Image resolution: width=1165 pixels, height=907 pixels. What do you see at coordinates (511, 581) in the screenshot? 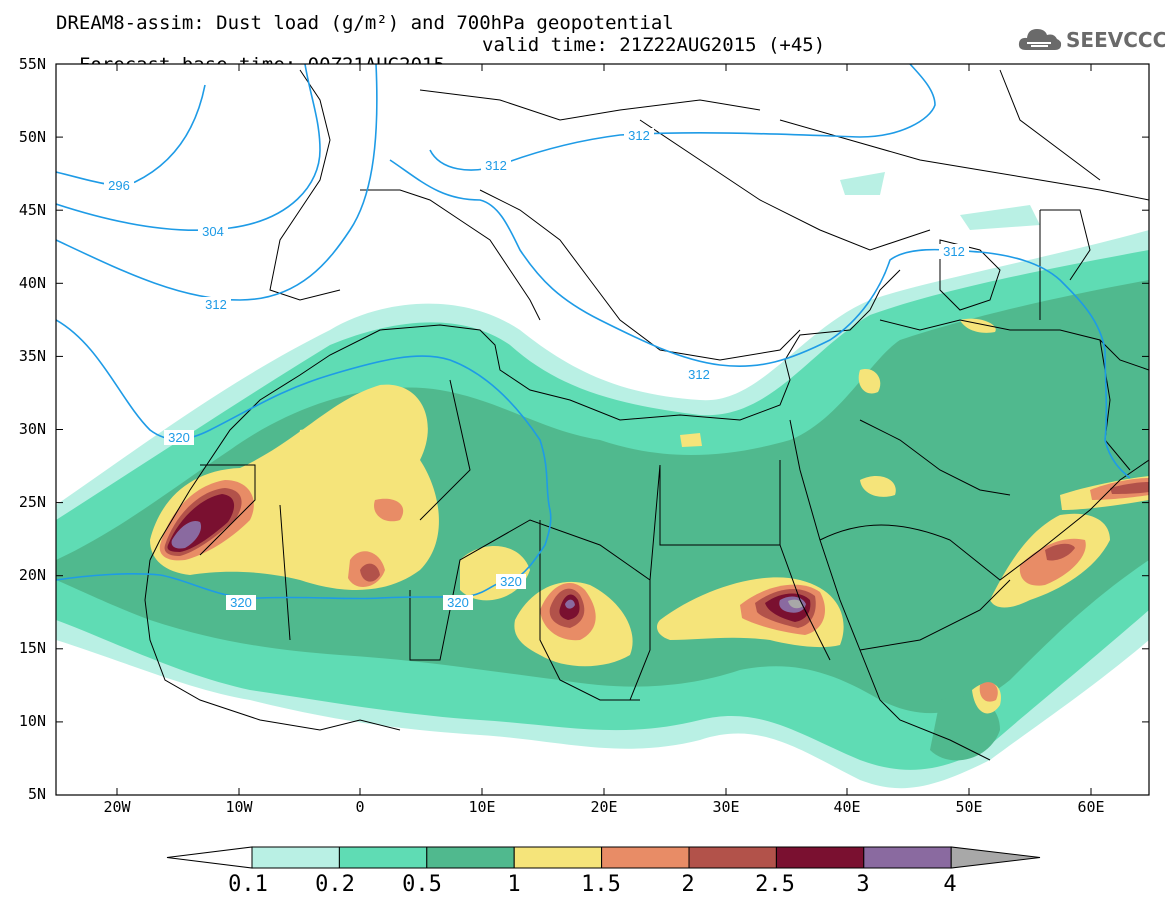
I see `contour-label-320-d: 320` at bounding box center [511, 581].